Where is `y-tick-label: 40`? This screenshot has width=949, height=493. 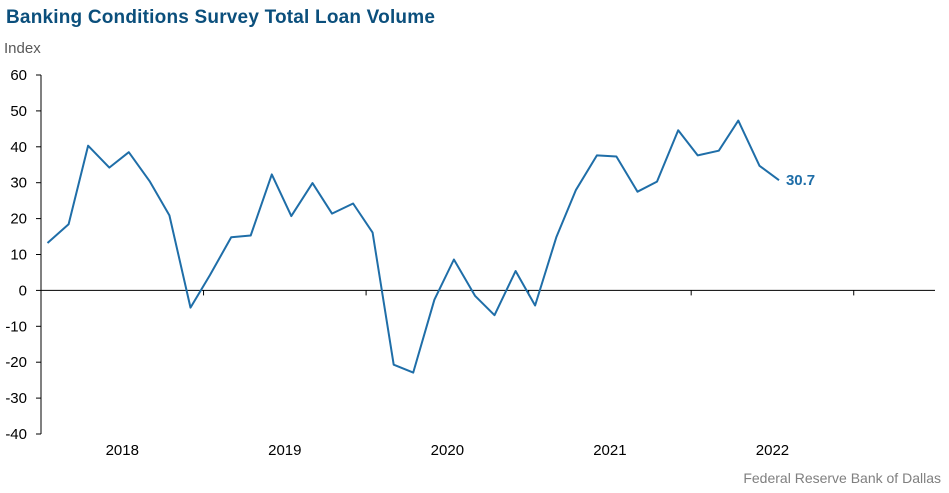 y-tick-label: 40 is located at coordinates (18, 147).